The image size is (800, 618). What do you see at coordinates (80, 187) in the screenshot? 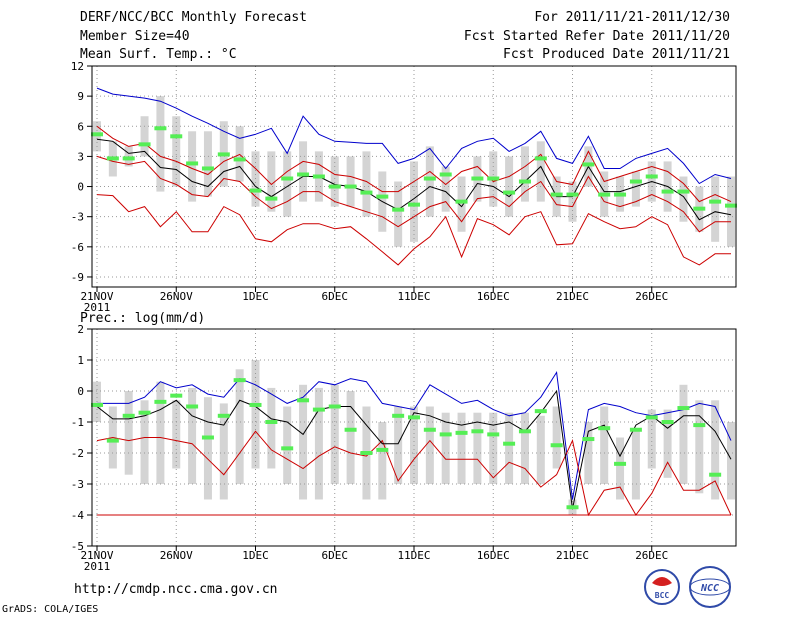
I see `y-tick-label: 0` at bounding box center [80, 187].